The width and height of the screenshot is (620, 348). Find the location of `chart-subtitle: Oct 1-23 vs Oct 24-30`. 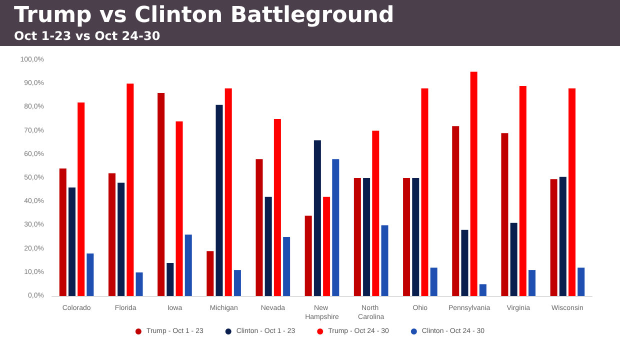

chart-subtitle: Oct 1-23 vs Oct 24-30 is located at coordinates (88, 36).